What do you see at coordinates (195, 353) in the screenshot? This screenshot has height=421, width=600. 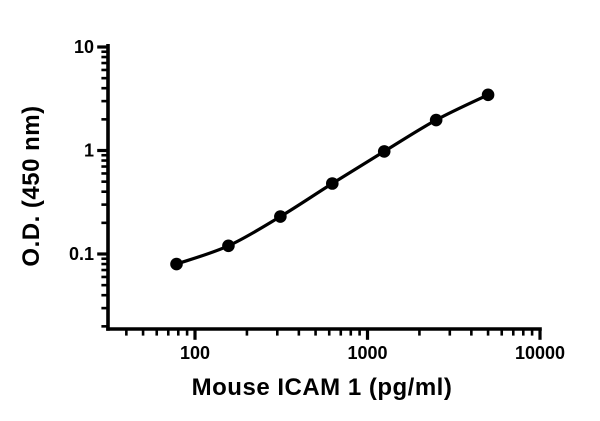 I see `x-tick-label: 100` at bounding box center [195, 353].